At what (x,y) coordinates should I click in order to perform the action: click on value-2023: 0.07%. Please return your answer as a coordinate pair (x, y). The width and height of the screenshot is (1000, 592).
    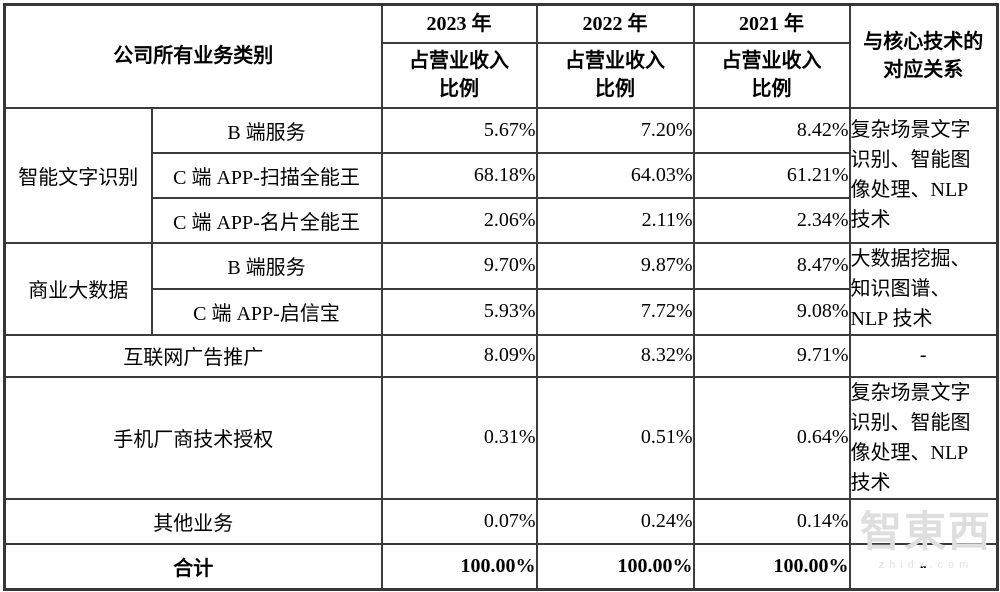
    Looking at the image, I should click on (459, 521).